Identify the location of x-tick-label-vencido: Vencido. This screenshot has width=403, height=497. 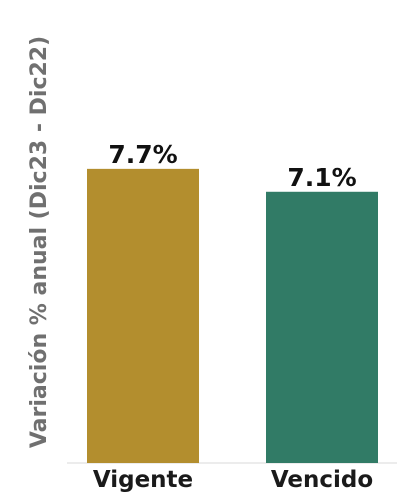
(322, 480).